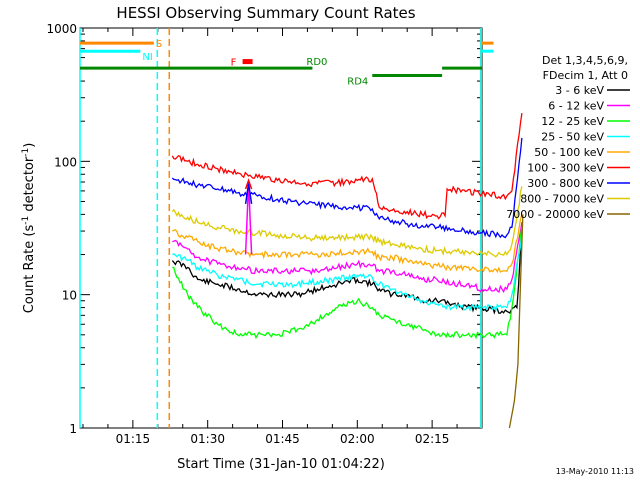 The image size is (640, 480). Describe the element at coordinates (357, 82) in the screenshot. I see `state-label-rd4: RD4` at that location.